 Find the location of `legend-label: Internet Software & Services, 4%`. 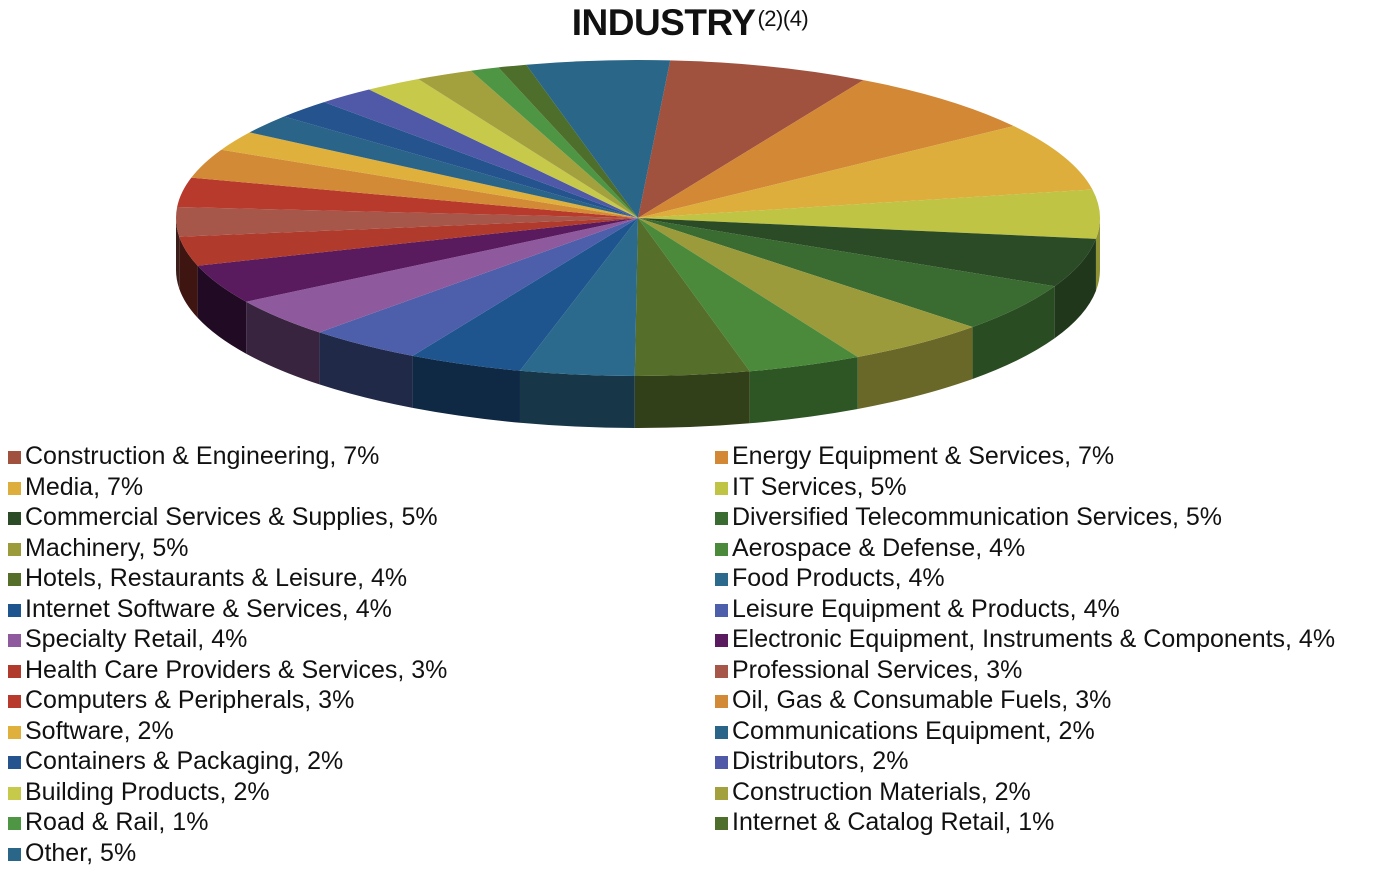

legend-label: Internet Software & Services, 4% is located at coordinates (208, 608).